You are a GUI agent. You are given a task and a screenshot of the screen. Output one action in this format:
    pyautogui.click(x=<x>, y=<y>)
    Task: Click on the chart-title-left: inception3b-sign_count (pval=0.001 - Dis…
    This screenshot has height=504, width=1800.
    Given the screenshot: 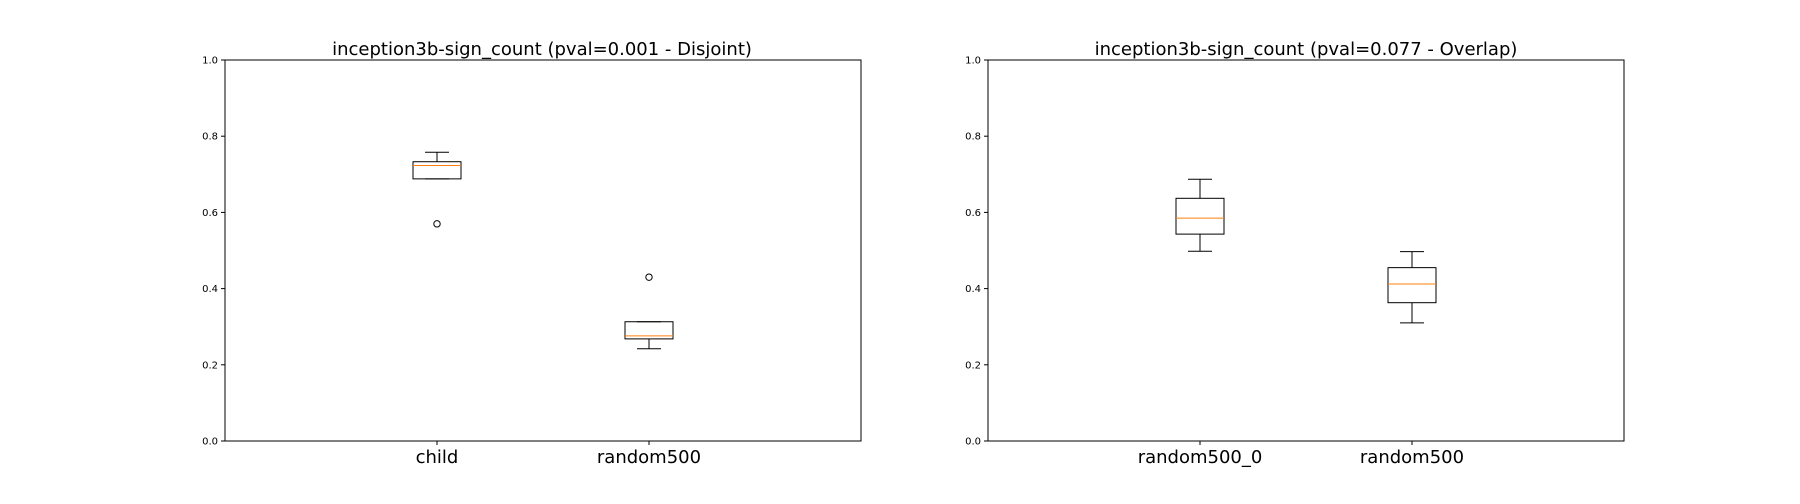 What is the action you would take?
    pyautogui.click(x=542, y=49)
    